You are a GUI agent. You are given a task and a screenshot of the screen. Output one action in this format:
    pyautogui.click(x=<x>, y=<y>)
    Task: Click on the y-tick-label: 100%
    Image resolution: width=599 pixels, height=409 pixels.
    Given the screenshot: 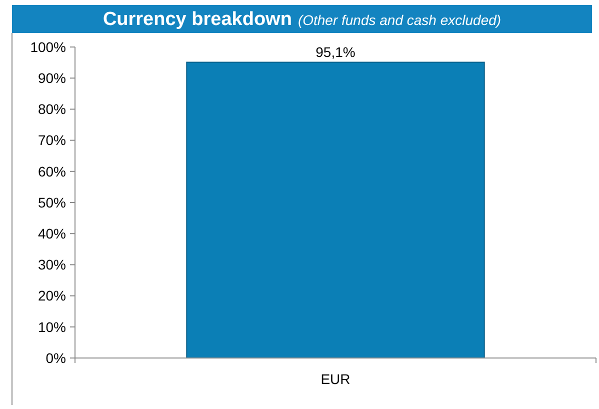 What is the action you would take?
    pyautogui.click(x=48, y=46)
    